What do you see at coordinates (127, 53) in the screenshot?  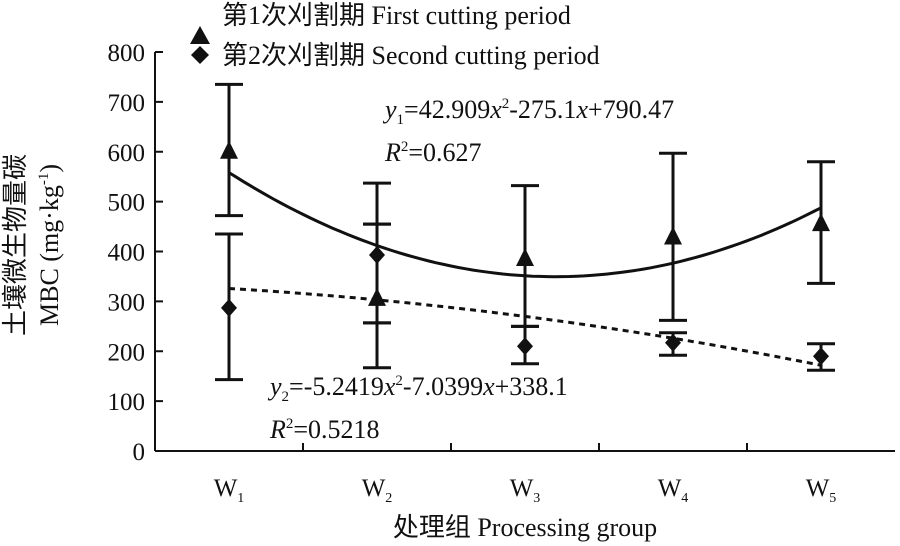 I see `y-tick-label: 800` at bounding box center [127, 53].